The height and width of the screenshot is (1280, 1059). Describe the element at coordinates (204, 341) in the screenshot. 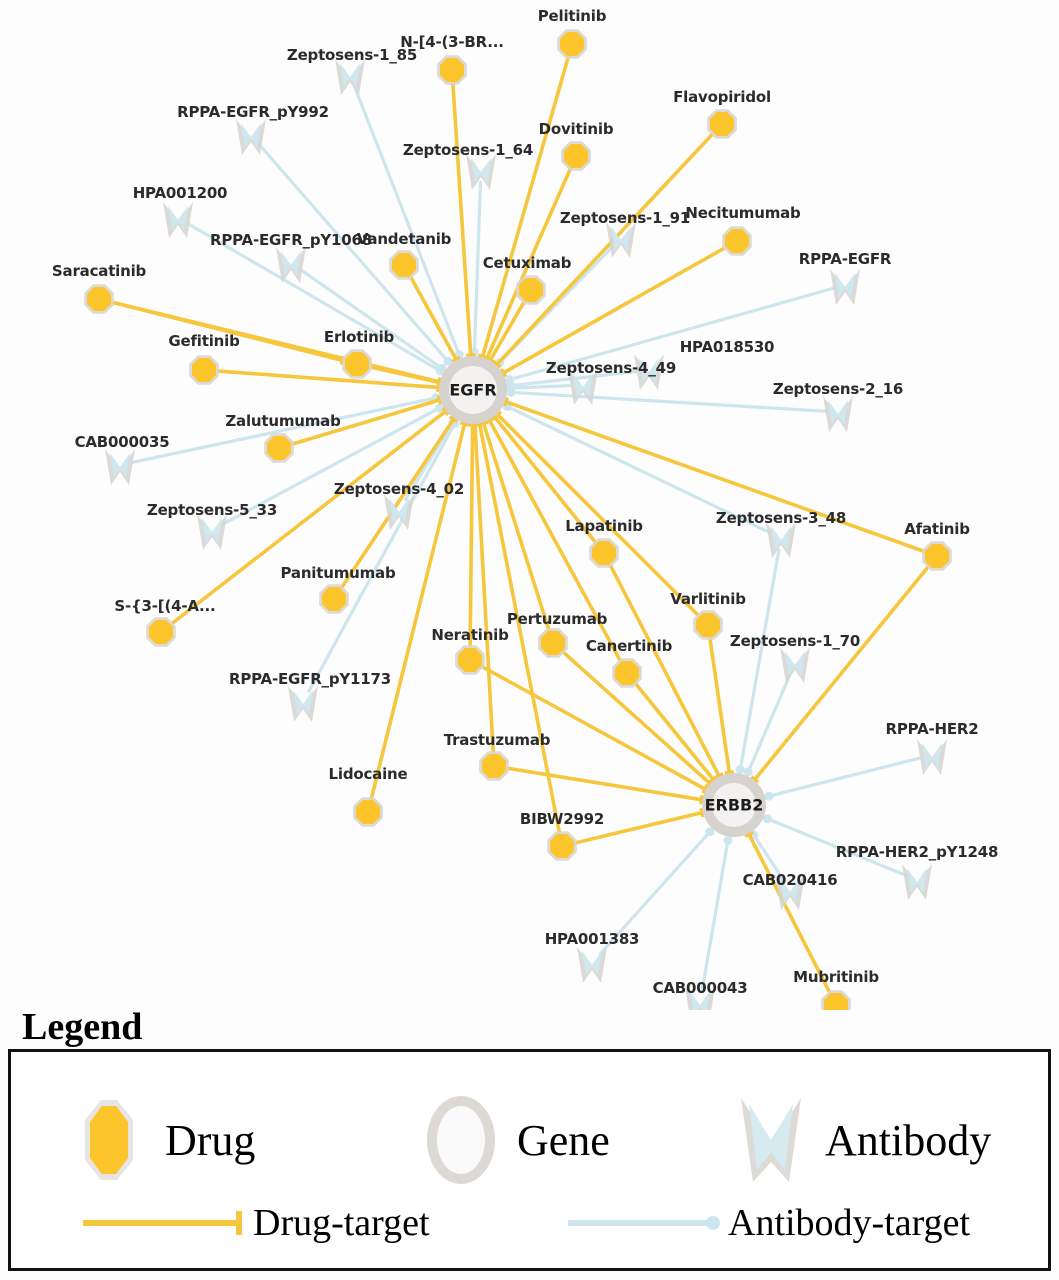

I see `drug-node-label: Gefitinib` at that location.